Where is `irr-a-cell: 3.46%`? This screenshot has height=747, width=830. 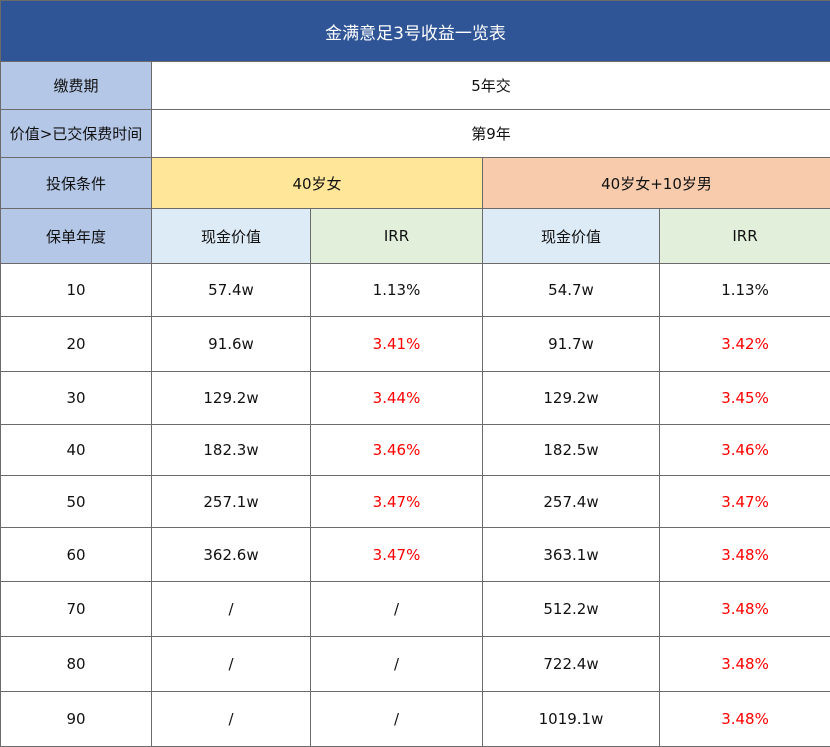
irr-a-cell: 3.46% is located at coordinates (397, 450).